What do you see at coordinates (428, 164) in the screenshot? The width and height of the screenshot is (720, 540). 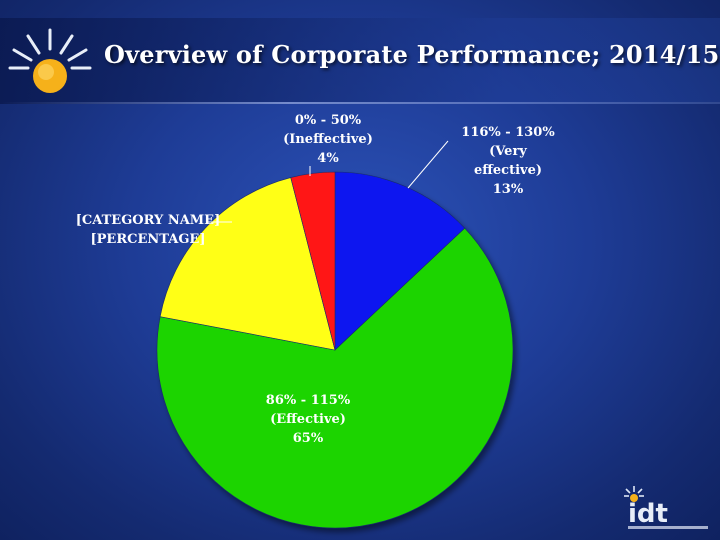 I see `leader-line-very-effective` at bounding box center [428, 164].